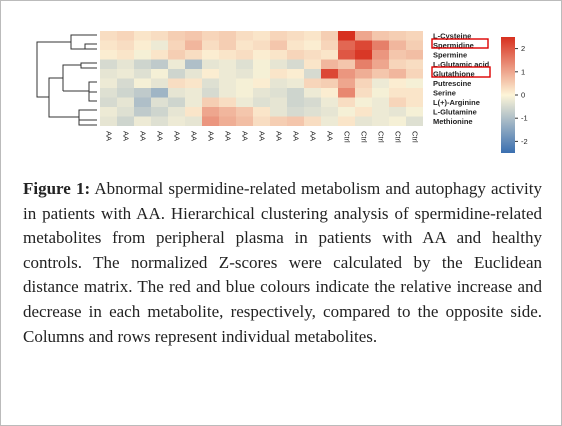 The width and height of the screenshot is (562, 426). What do you see at coordinates (454, 73) in the screenshot?
I see `row-label: Glutathione` at bounding box center [454, 73].